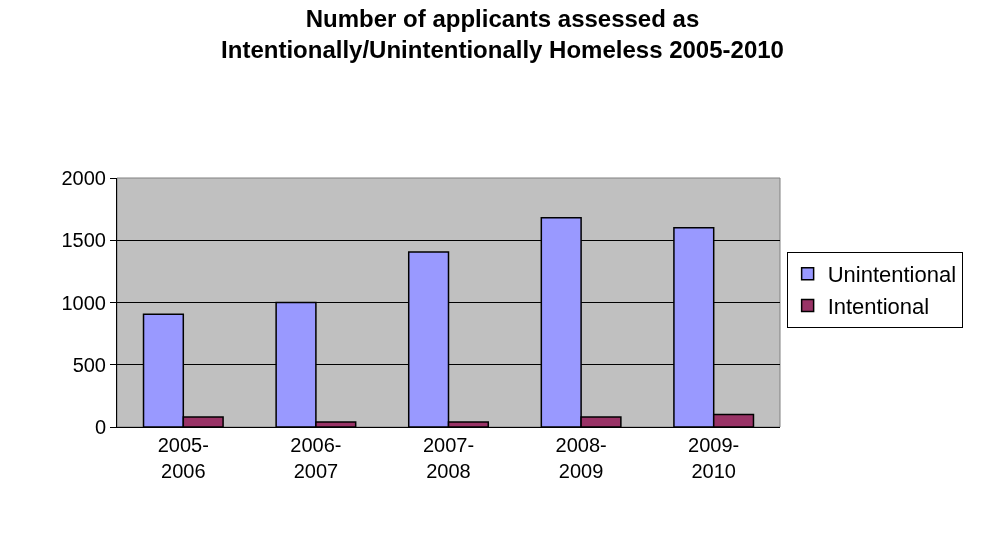 This screenshot has width=1005, height=537. I want to click on legend-label: Intentional, so click(878, 307).